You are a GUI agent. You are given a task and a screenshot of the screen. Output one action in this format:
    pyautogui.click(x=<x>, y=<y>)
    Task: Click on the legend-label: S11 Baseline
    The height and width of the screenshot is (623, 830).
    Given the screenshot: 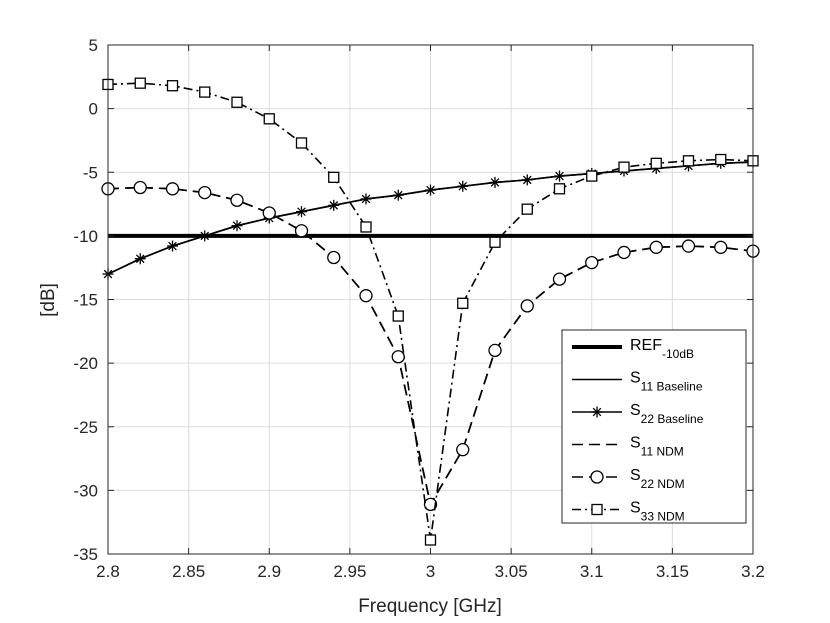 What is the action you would take?
    pyautogui.click(x=666, y=382)
    